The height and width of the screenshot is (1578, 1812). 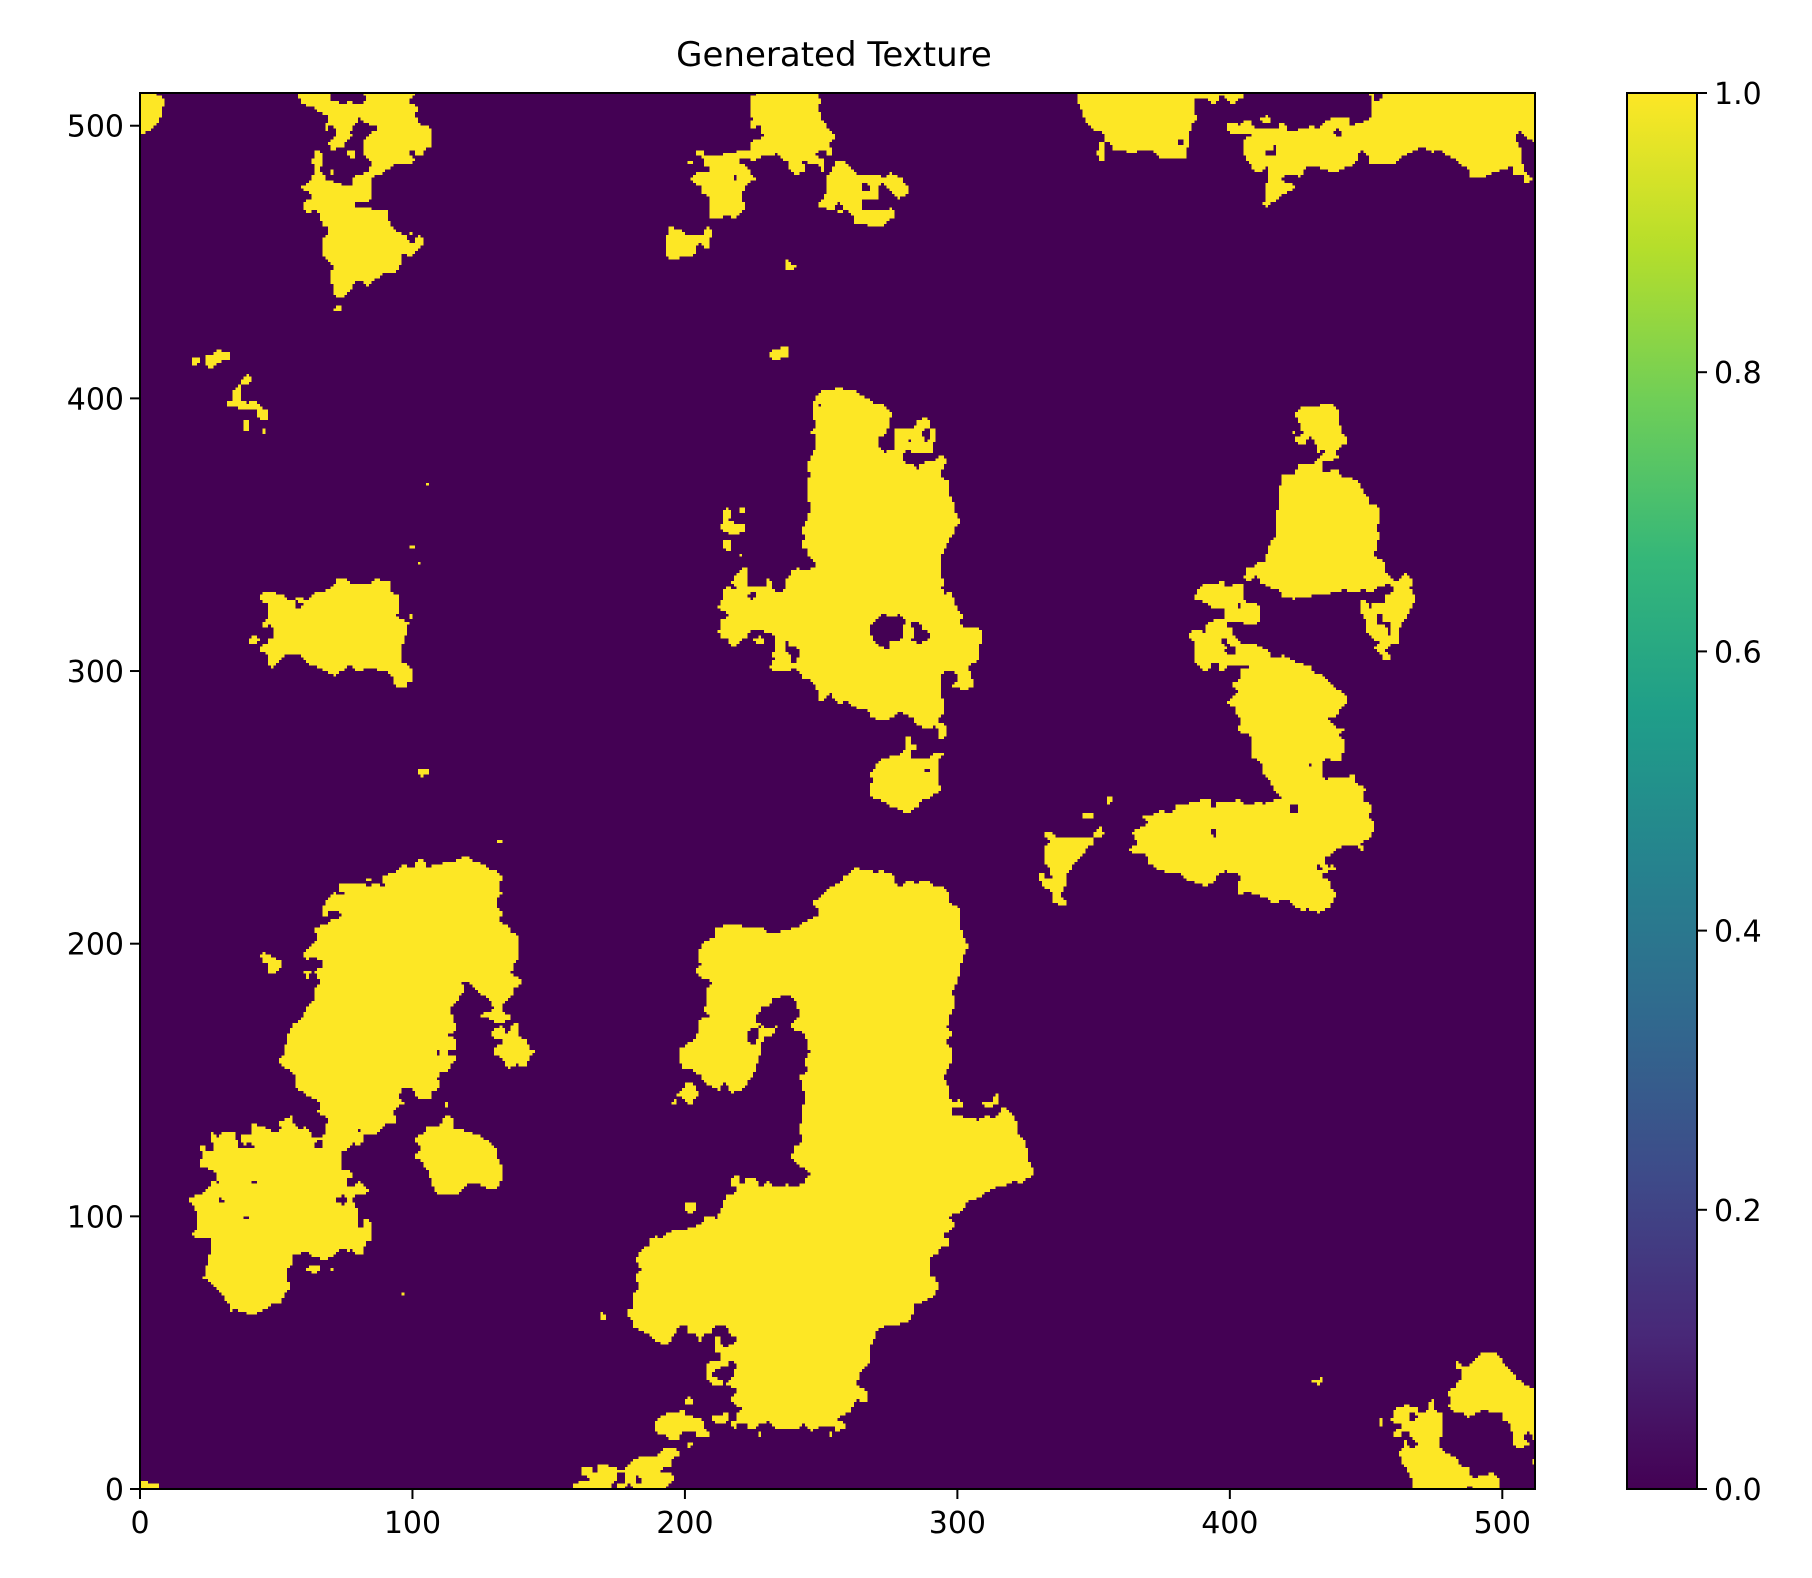 I want to click on y-tick-label: 500, so click(x=95, y=127).